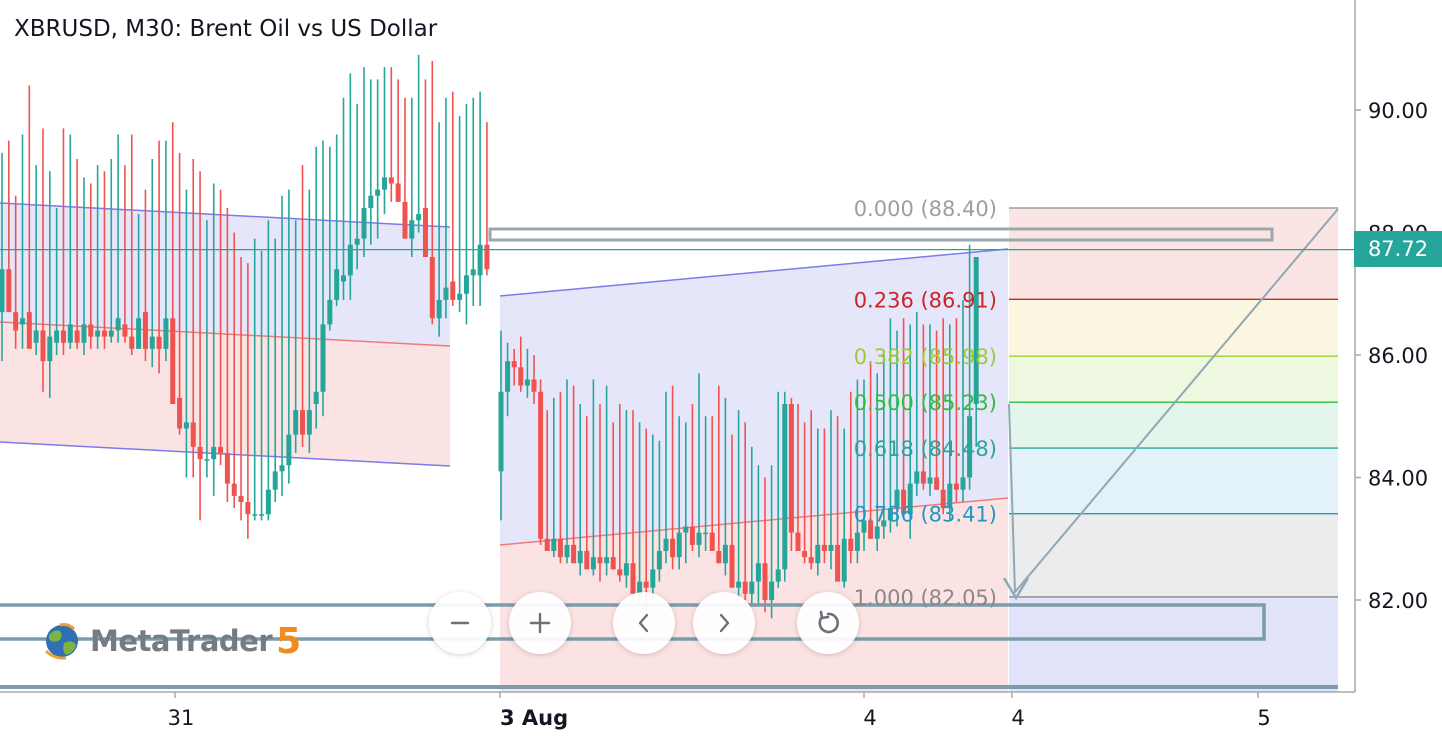 The width and height of the screenshot is (1442, 740). Describe the element at coordinates (1398, 601) in the screenshot. I see `price-tick-label: 82.00` at that location.